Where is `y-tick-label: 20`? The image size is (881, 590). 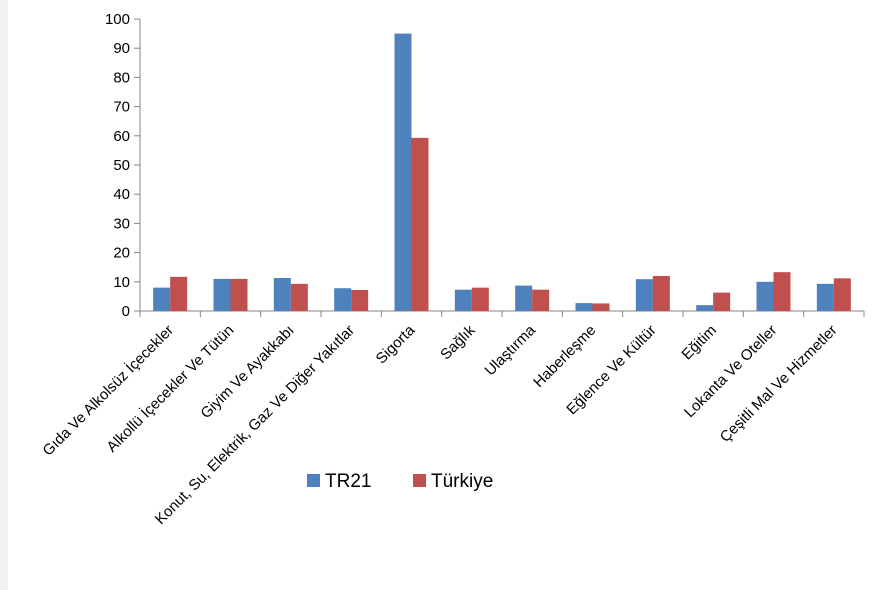 y-tick-label: 20 is located at coordinates (121, 253).